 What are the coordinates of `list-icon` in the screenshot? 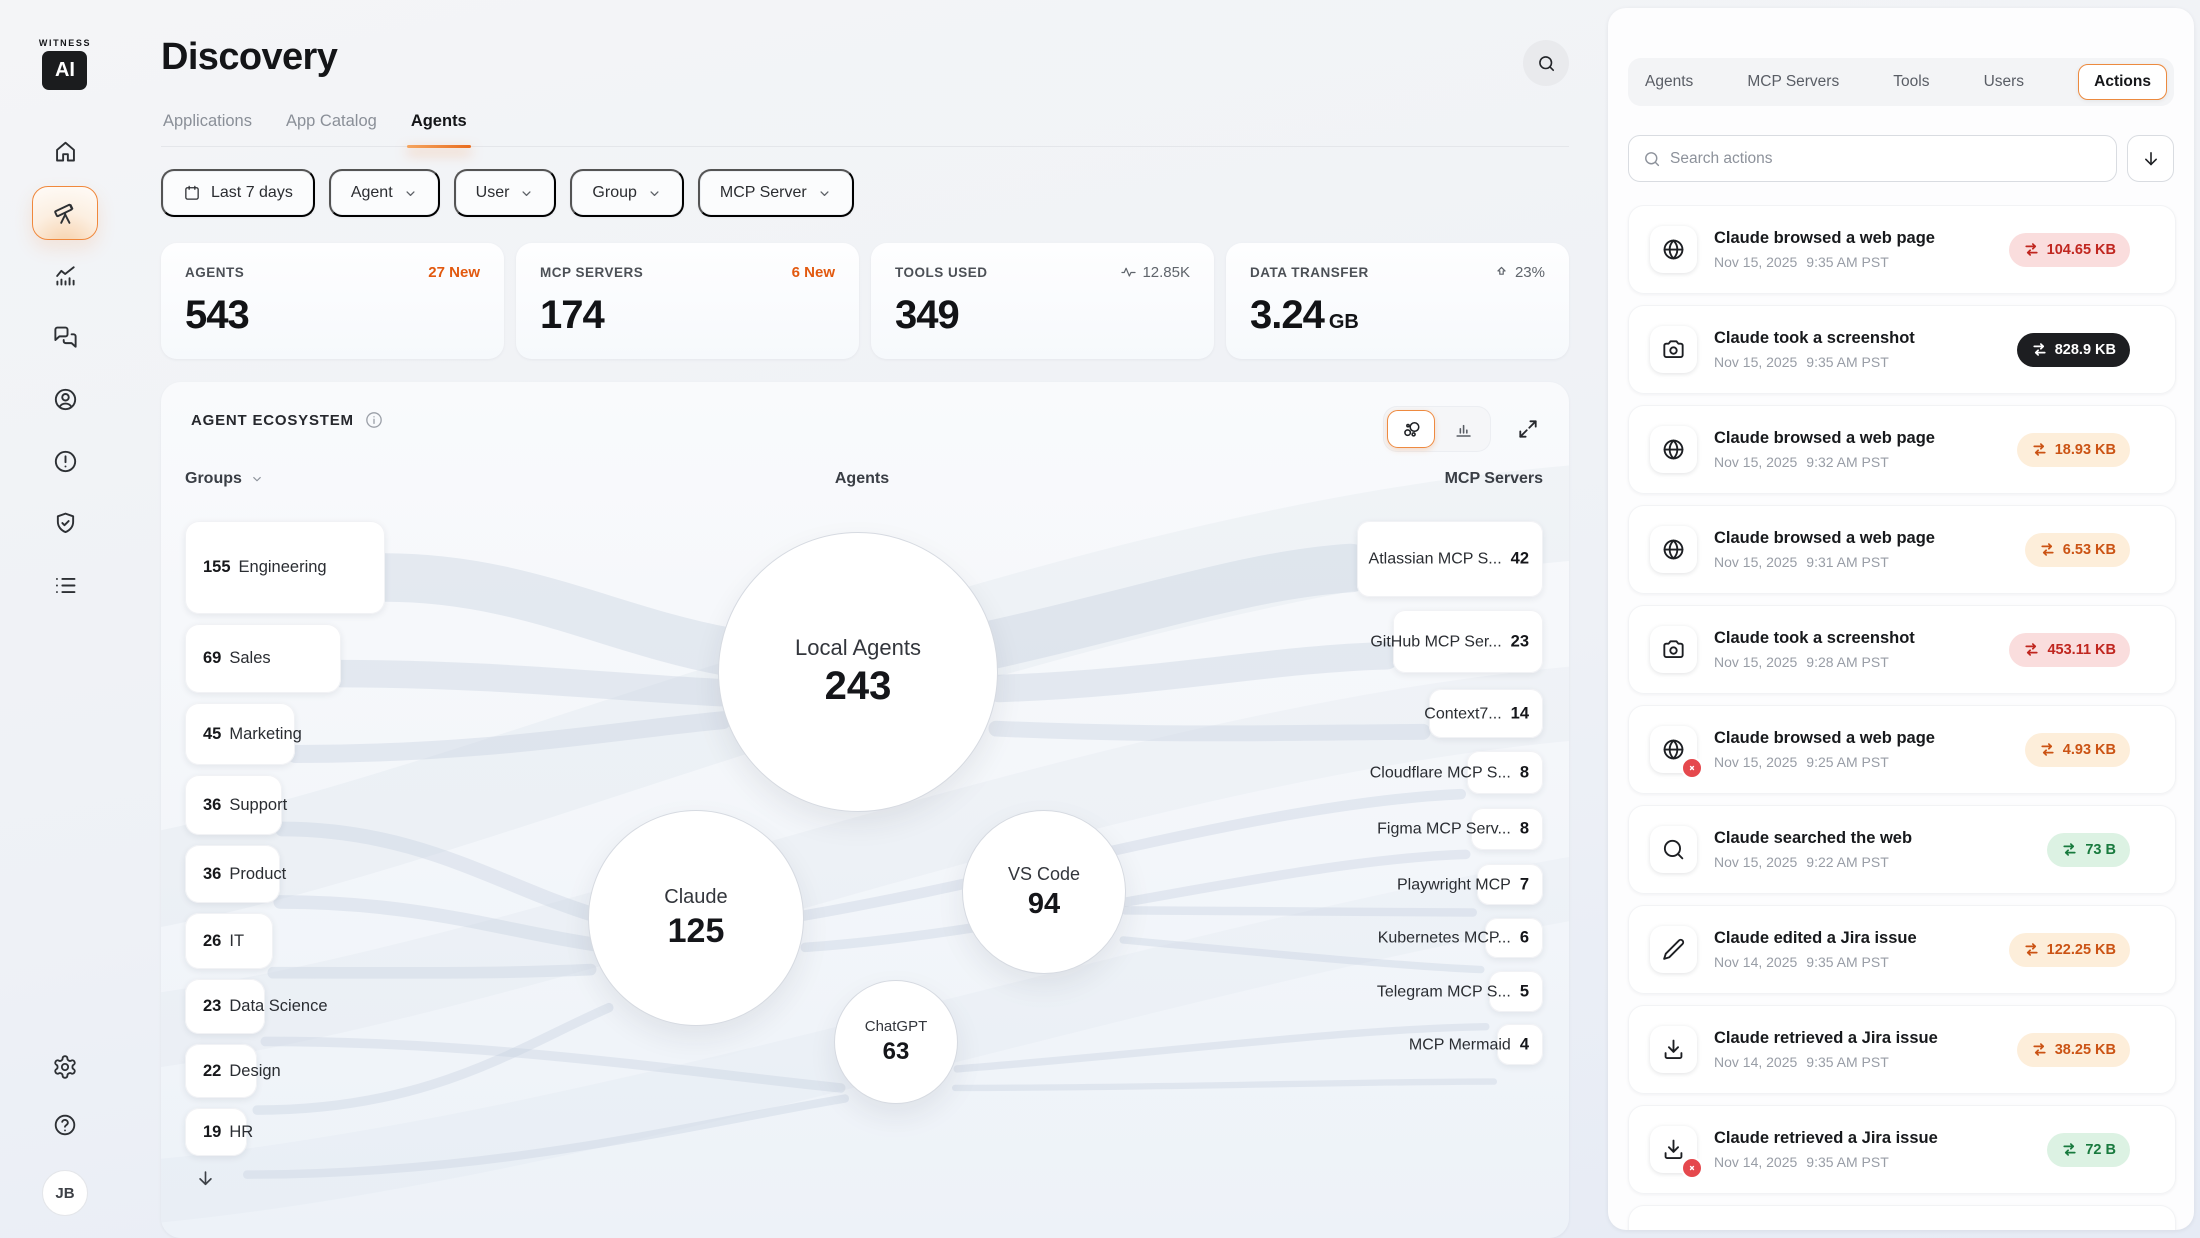 It's located at (65, 585).